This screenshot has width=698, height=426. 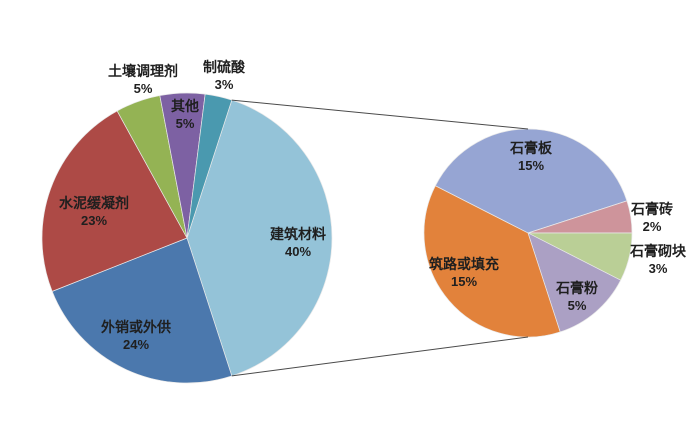 What do you see at coordinates (380, 114) in the screenshot?
I see `connector-line-top` at bounding box center [380, 114].